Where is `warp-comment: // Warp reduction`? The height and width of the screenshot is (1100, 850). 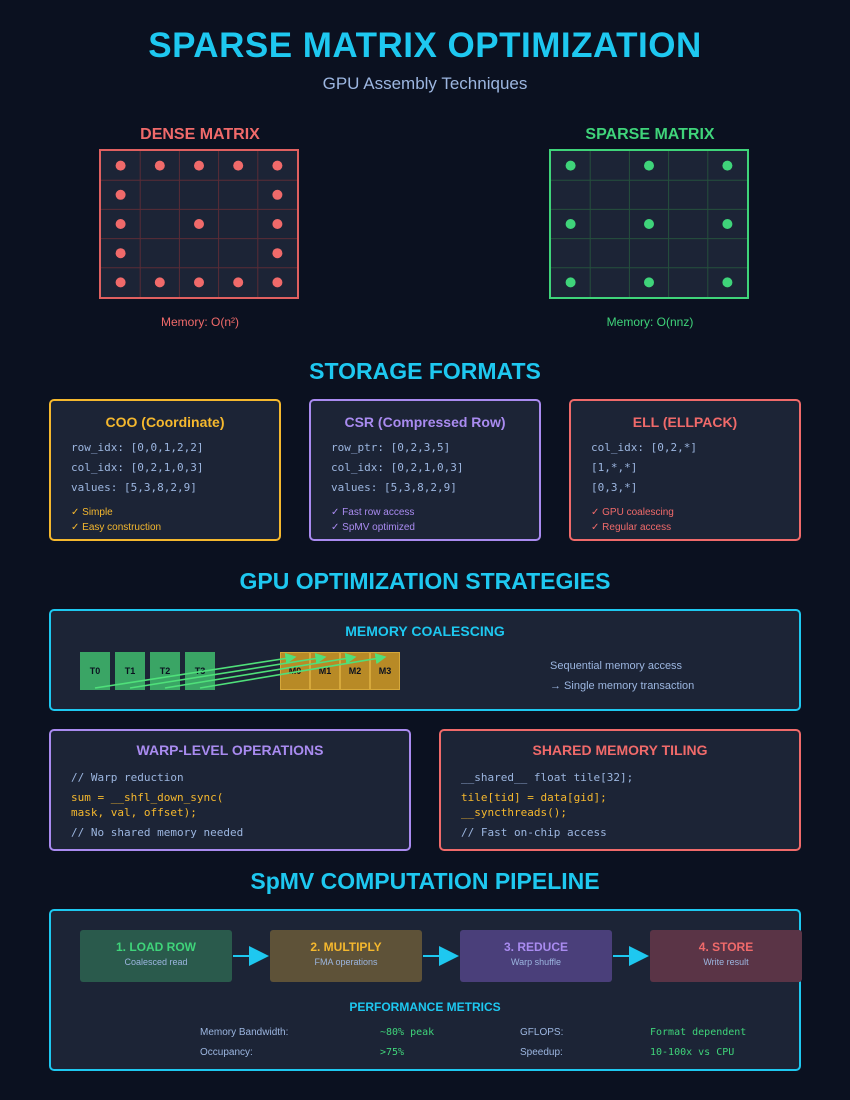 warp-comment: // Warp reduction is located at coordinates (127, 777).